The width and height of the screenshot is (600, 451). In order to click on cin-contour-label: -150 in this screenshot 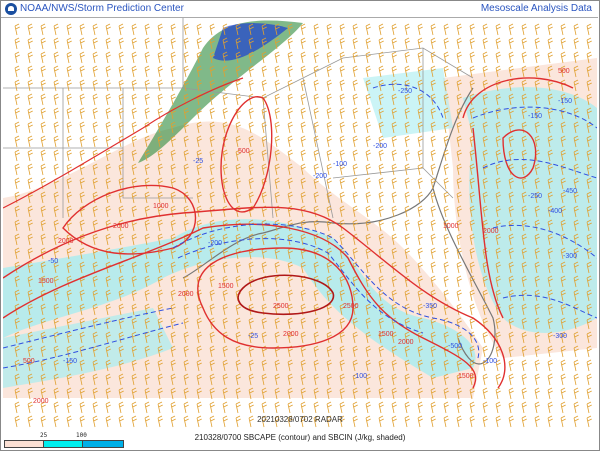, I will do `click(535, 116)`.